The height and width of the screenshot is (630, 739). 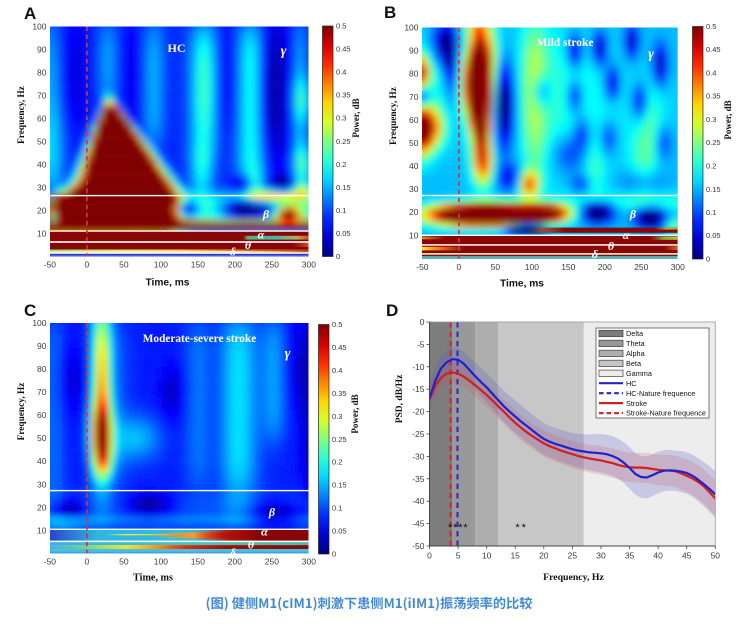 I want to click on svg-text: Theta, so click(x=636, y=343).